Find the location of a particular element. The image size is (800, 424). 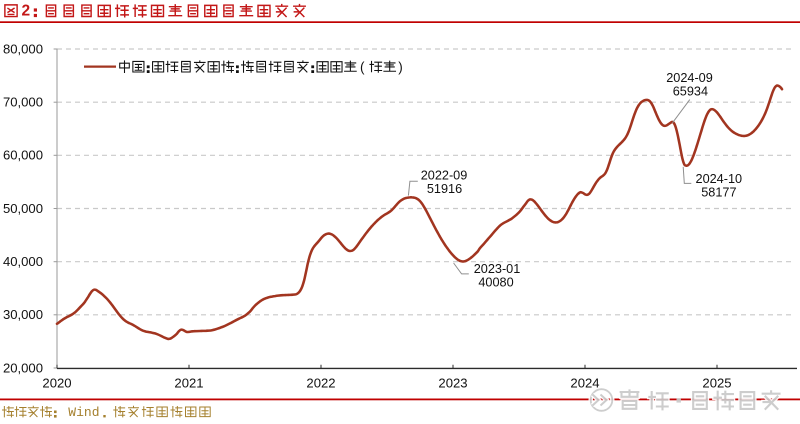

svg-text: 51916 is located at coordinates (444, 189).